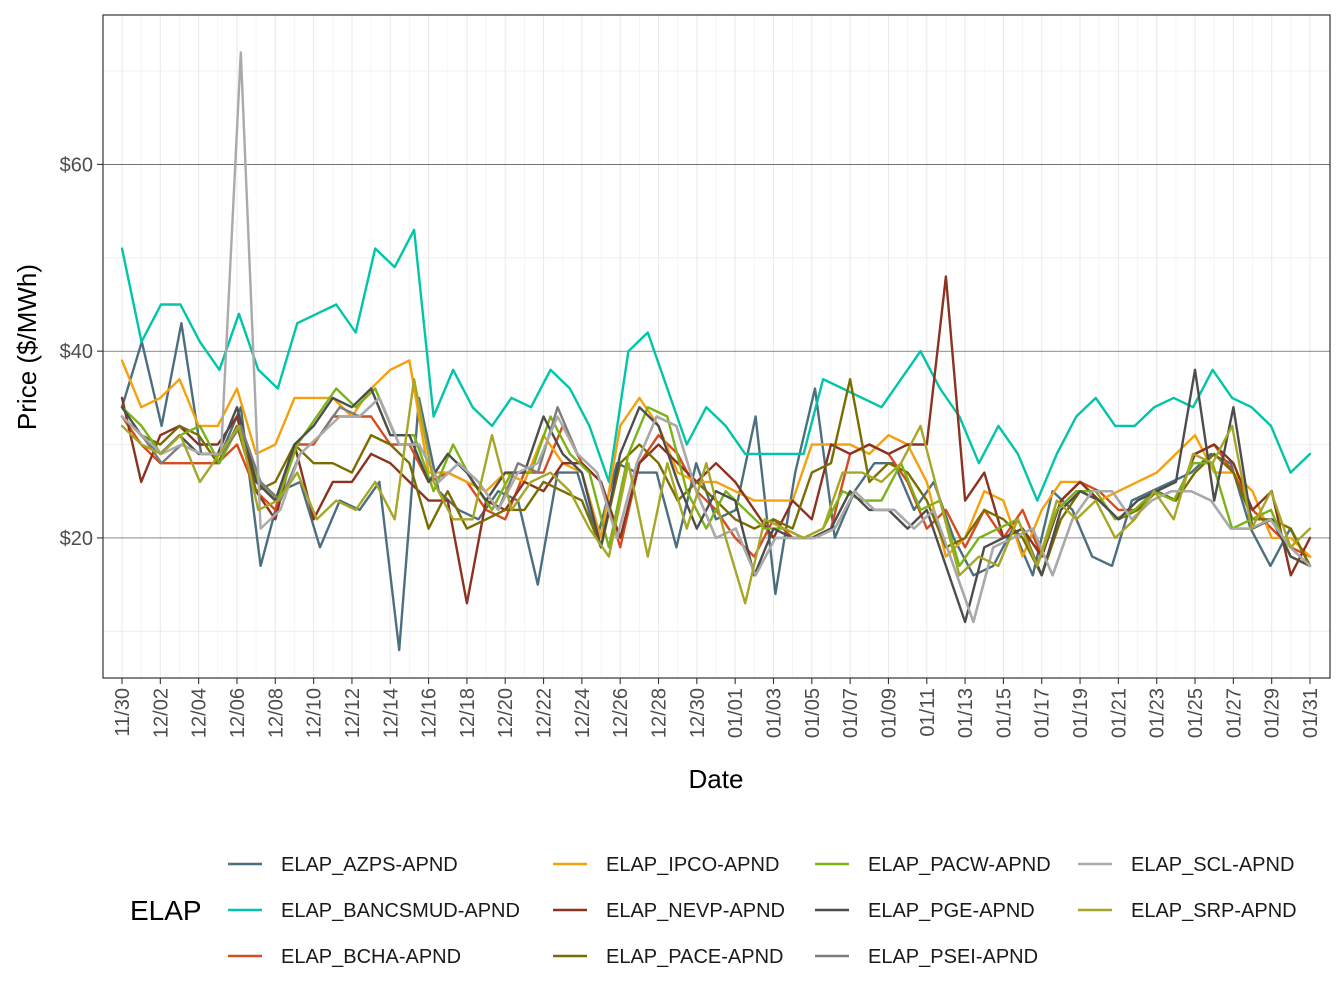 The image size is (1344, 1008). I want to click on y-tick-label: $60, so click(76, 165).